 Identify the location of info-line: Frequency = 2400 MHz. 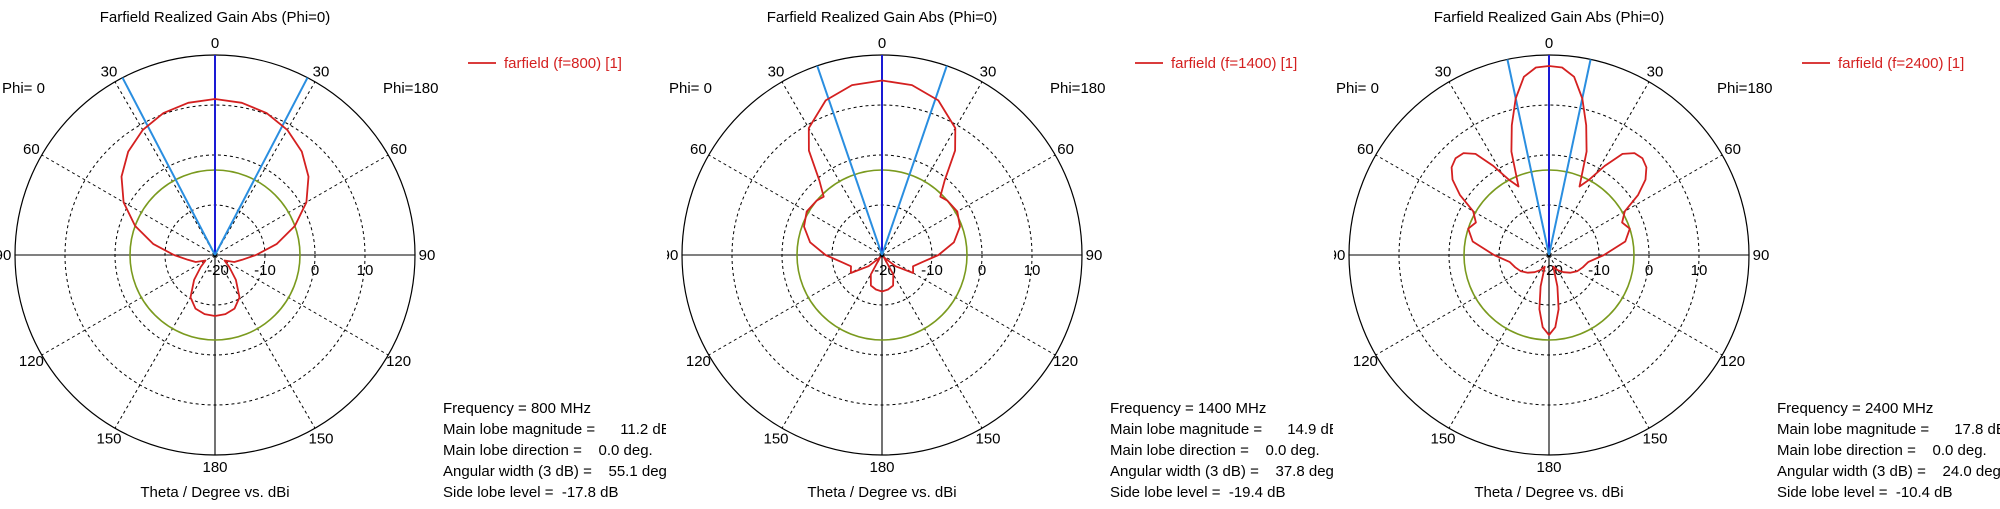
(1855, 408).